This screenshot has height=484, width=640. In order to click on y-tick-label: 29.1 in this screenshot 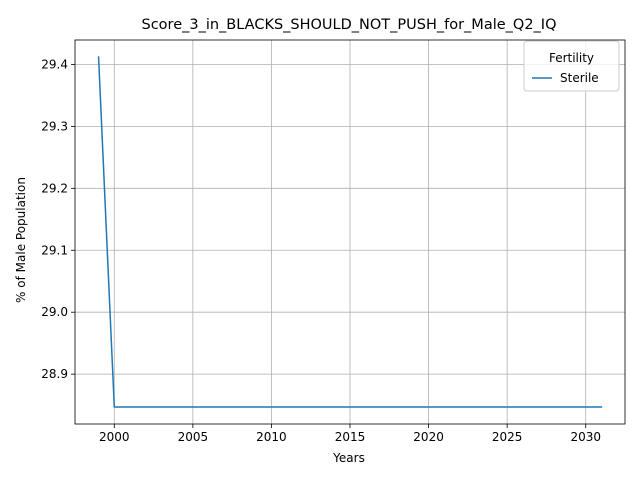, I will do `click(54, 250)`.